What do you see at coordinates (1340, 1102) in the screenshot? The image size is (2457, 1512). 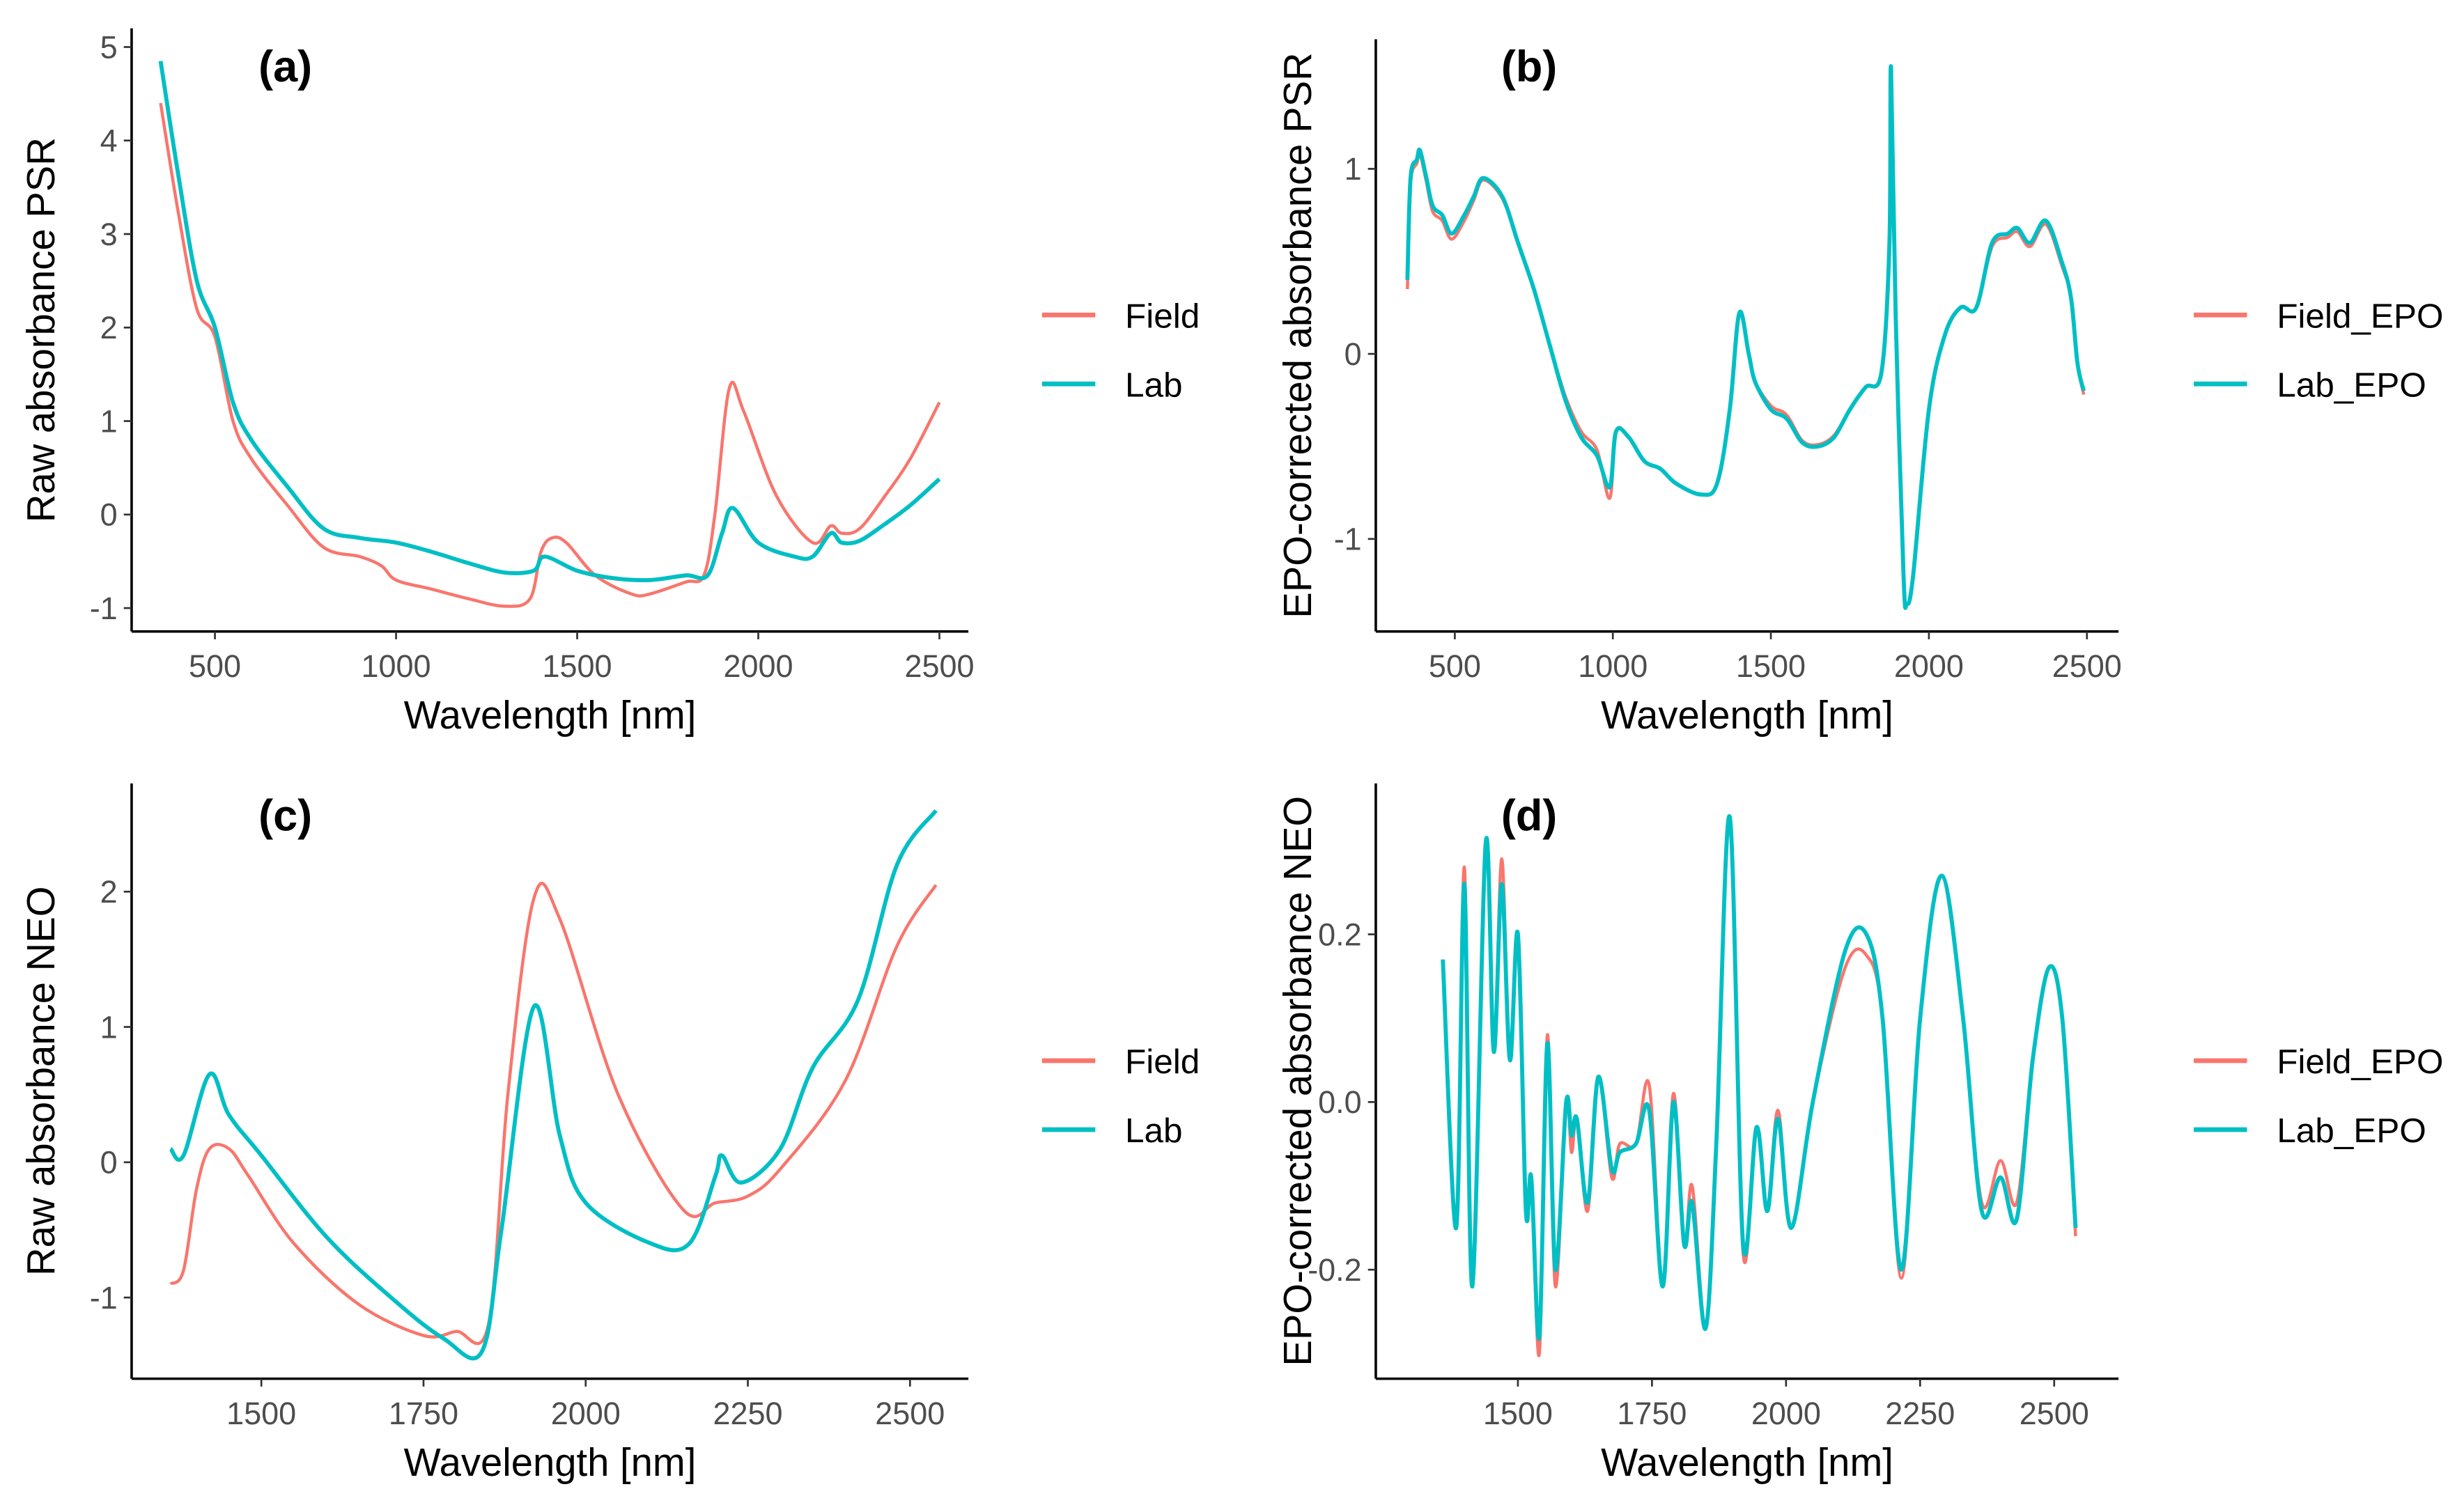 I see `y-tick-label: 0.0` at bounding box center [1340, 1102].